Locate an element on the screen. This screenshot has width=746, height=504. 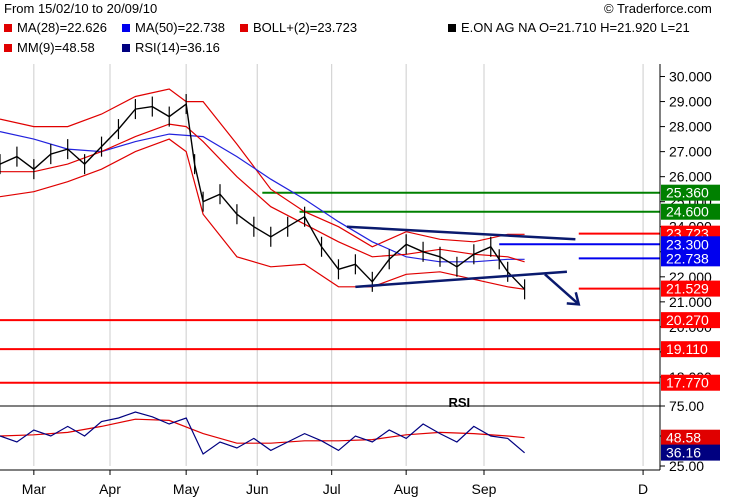
level-label-text: 23.300 is located at coordinates (687, 244).